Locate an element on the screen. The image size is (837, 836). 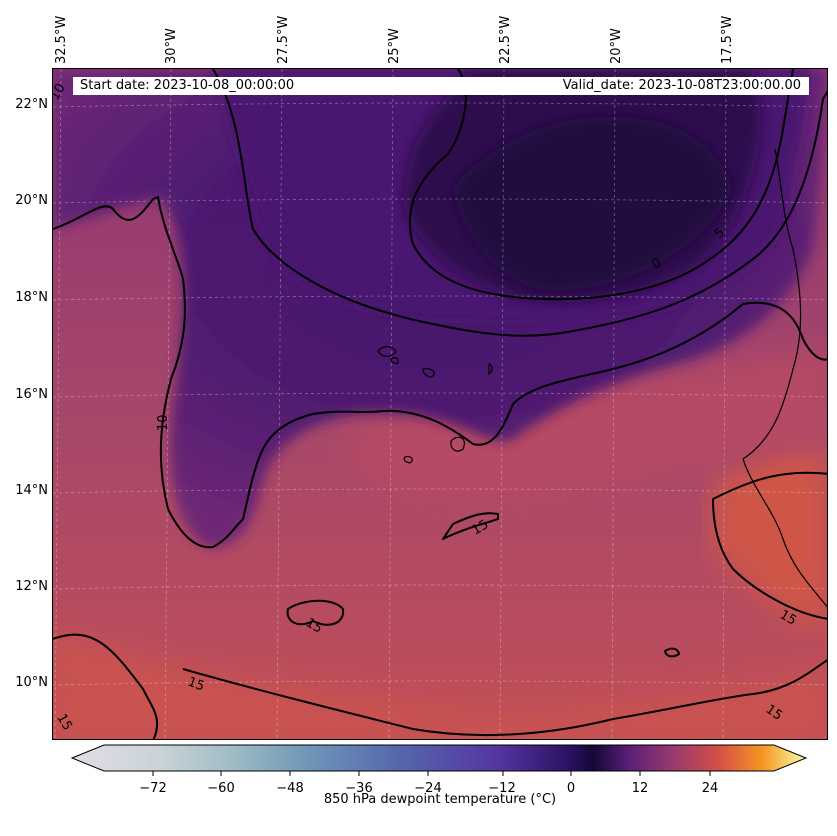
contour-15-south is located at coordinates (106, 686).